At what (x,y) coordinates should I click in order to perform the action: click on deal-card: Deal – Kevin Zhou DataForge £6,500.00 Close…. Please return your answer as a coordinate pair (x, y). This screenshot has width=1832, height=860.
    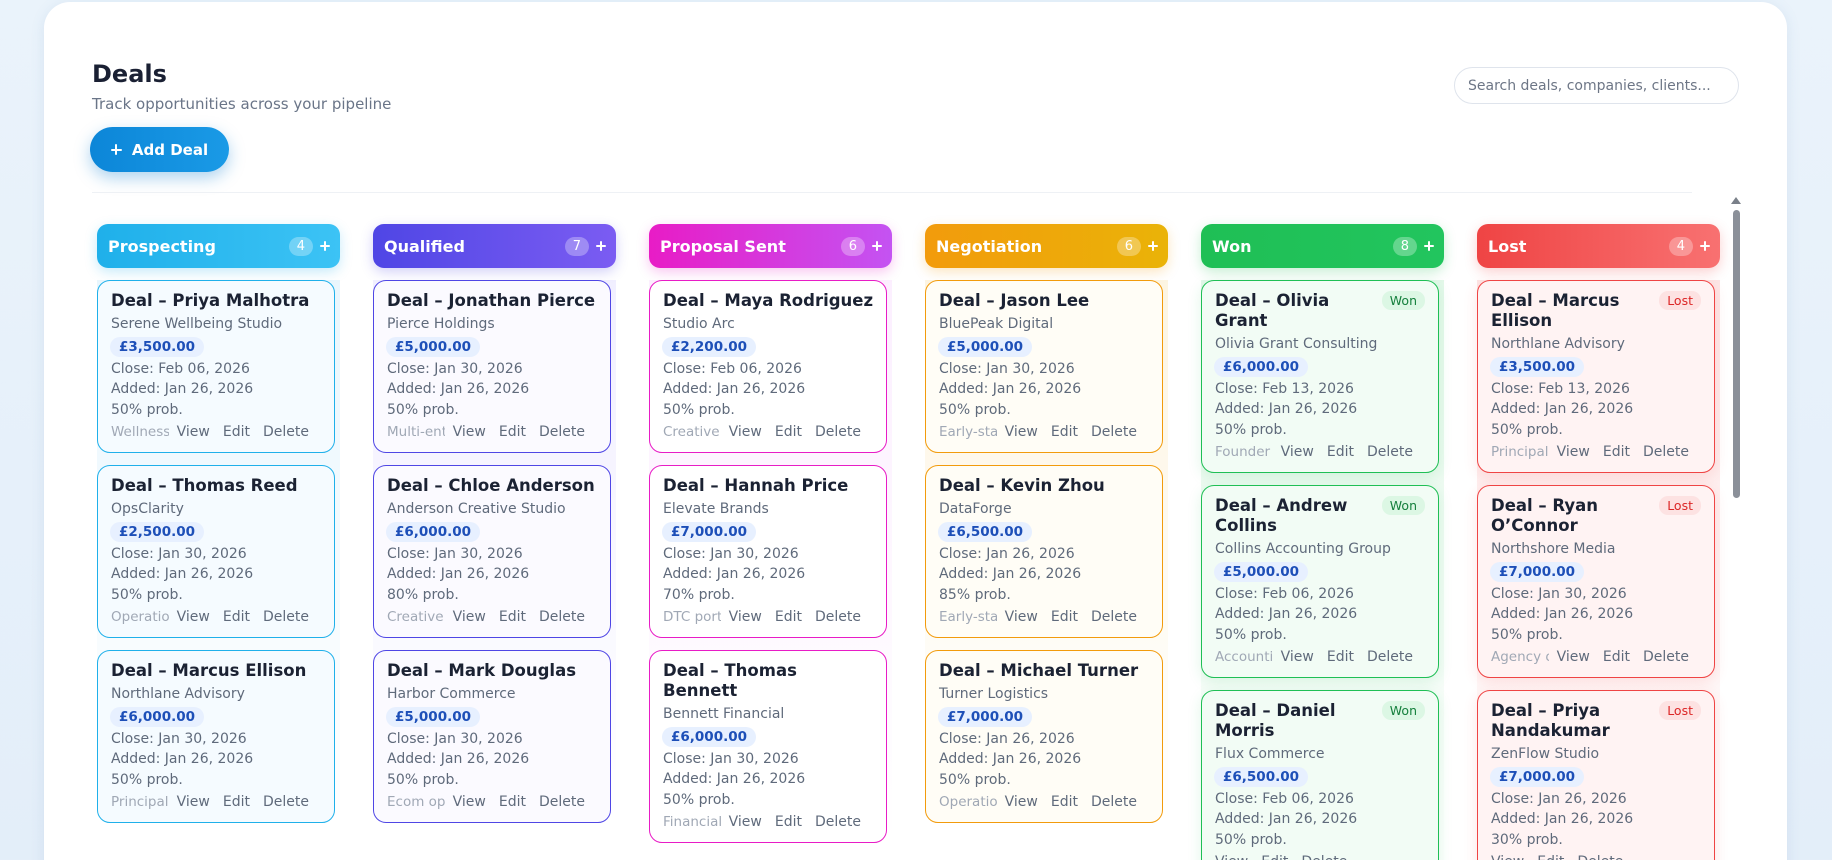
    Looking at the image, I should click on (1044, 551).